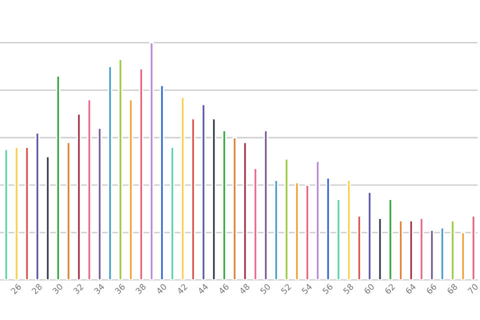  Describe the element at coordinates (36, 288) in the screenshot. I see `x-tick-label: 28` at that location.